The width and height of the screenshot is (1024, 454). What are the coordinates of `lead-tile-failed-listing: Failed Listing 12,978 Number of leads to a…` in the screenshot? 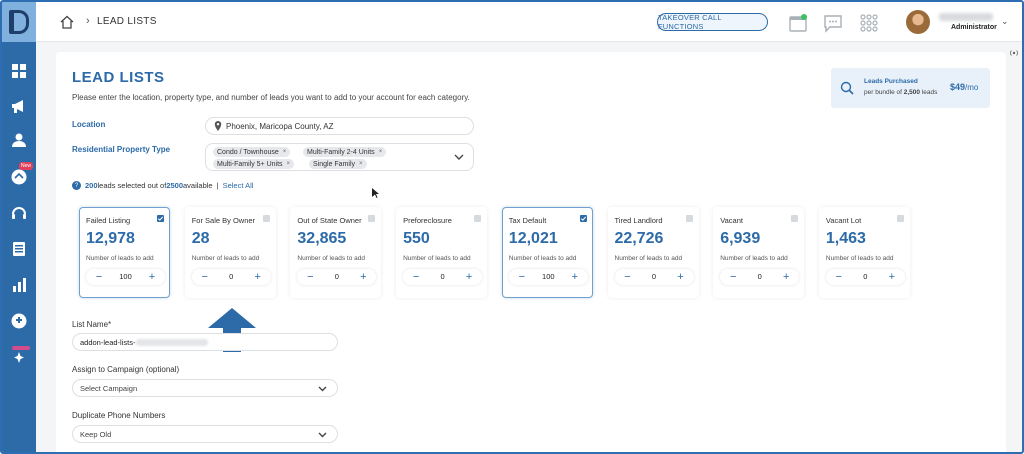 It's located at (124, 252).